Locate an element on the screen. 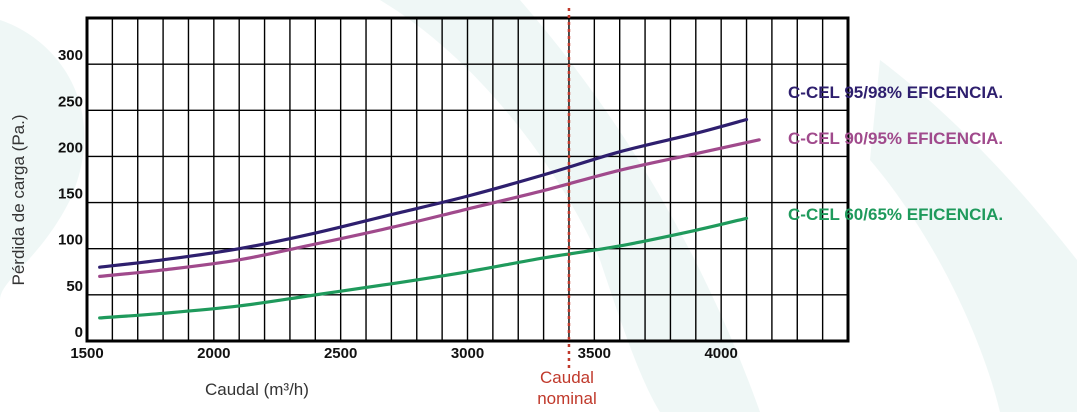 This screenshot has height=412, width=1077. nominal-flow-label-line2: nominal is located at coordinates (567, 398).